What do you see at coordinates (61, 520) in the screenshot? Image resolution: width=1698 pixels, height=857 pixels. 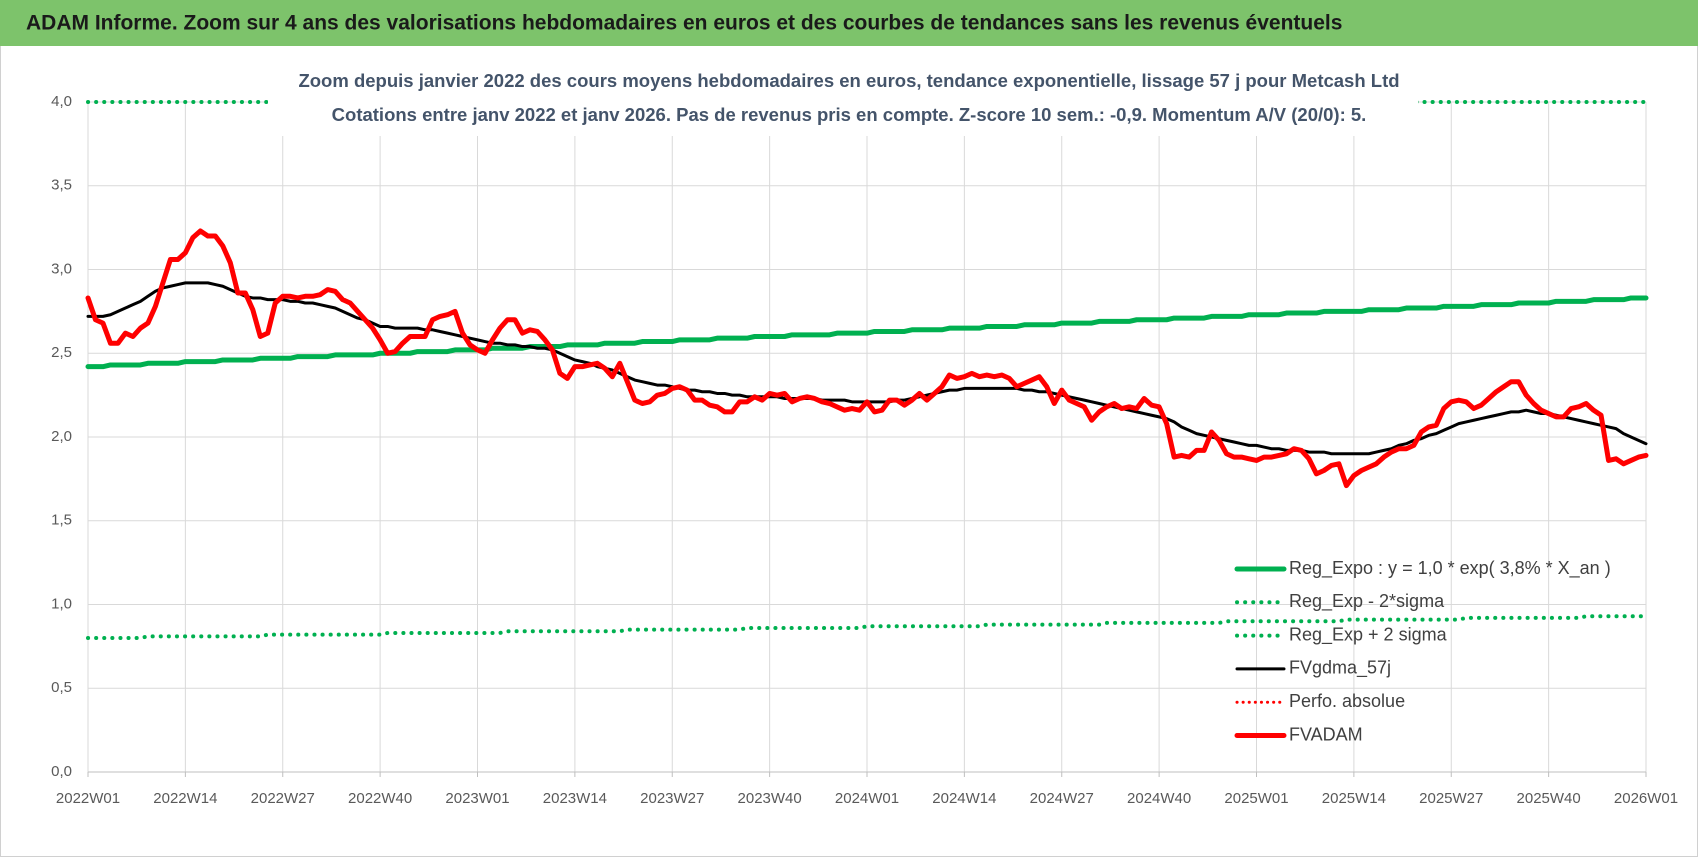 I see `y-tick-label: 1,5` at bounding box center [61, 520].